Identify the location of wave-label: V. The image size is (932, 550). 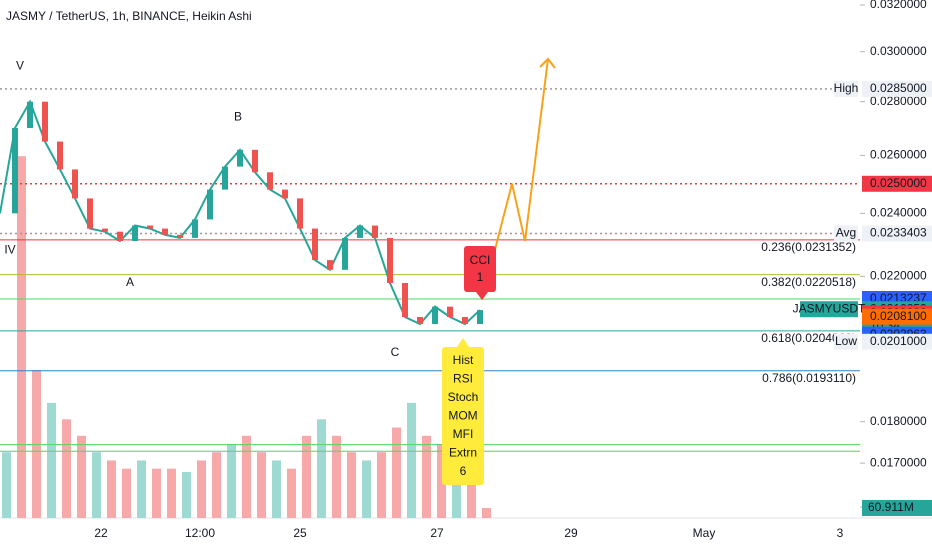
(20, 66).